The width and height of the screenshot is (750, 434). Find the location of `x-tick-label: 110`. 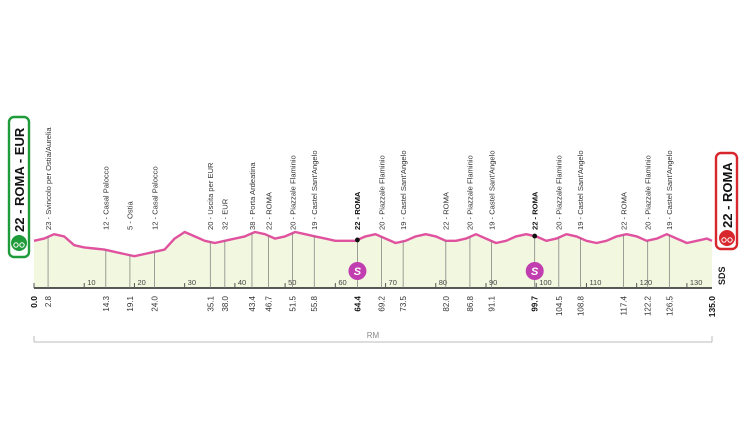

x-tick-label: 110 is located at coordinates (595, 282).